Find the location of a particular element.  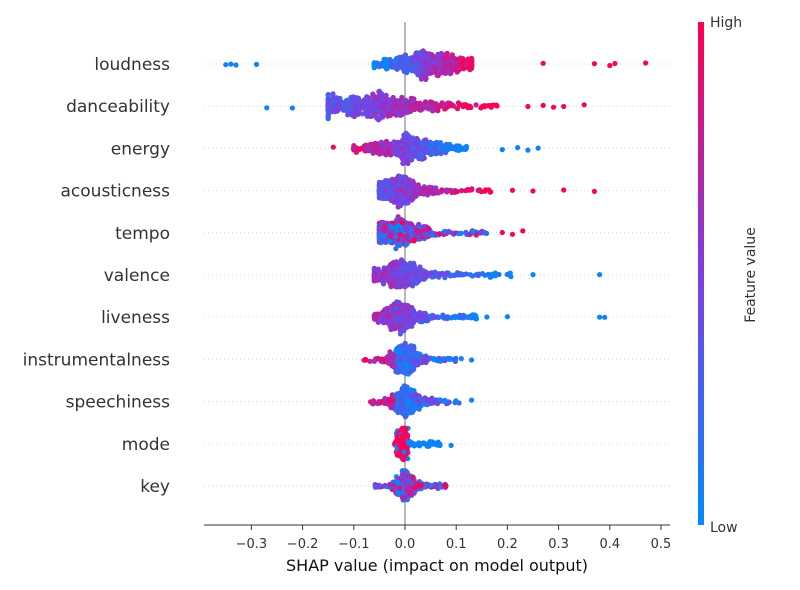

feature-row-liveness is located at coordinates (489, 318).